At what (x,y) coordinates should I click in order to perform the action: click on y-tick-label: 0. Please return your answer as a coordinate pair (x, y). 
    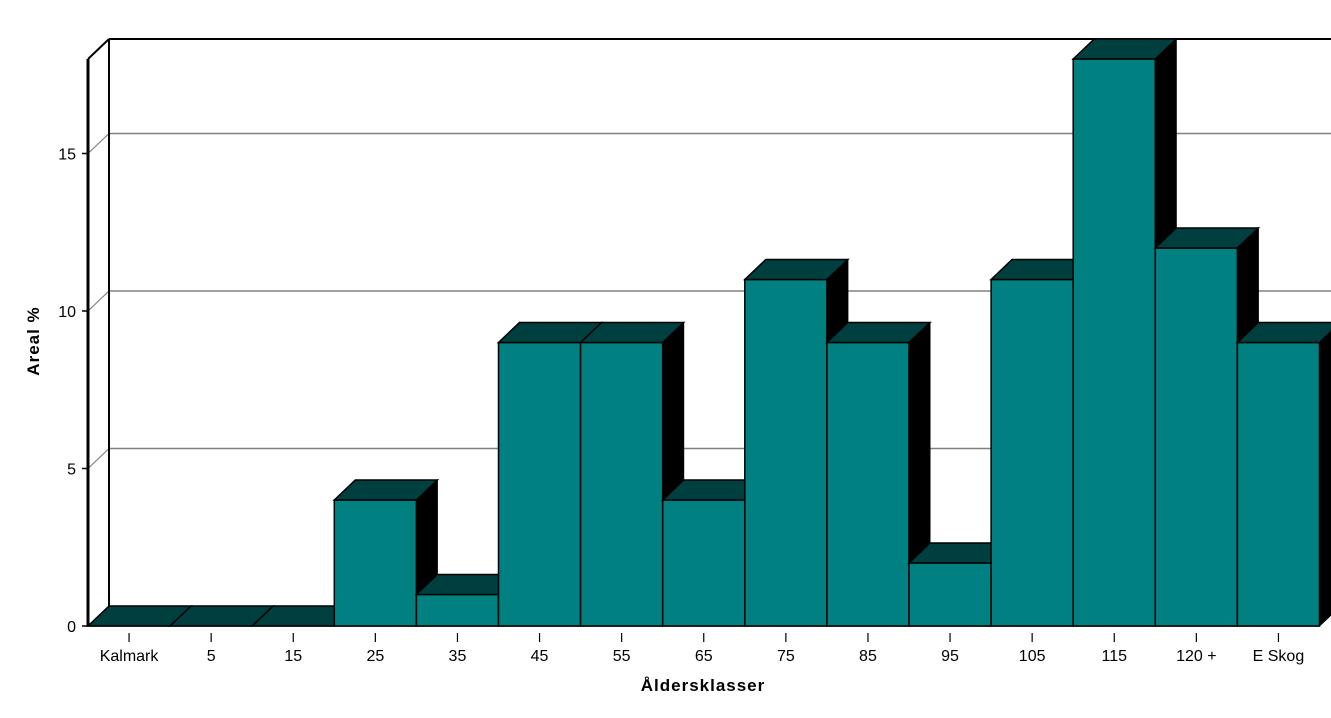
    Looking at the image, I should click on (71, 627).